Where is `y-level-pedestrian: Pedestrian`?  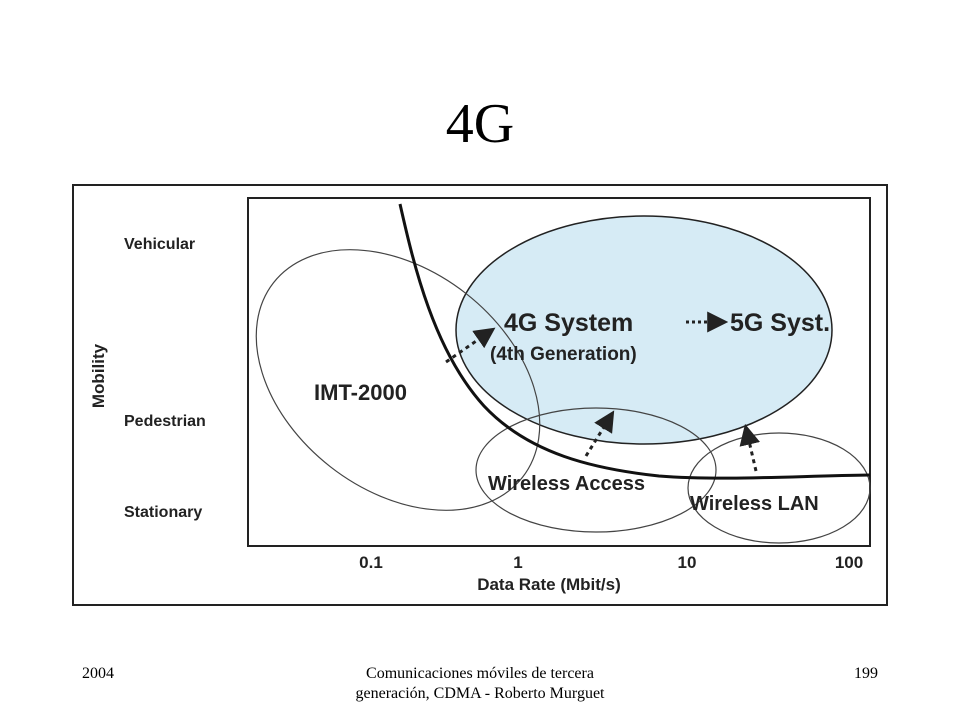 y-level-pedestrian: Pedestrian is located at coordinates (165, 421).